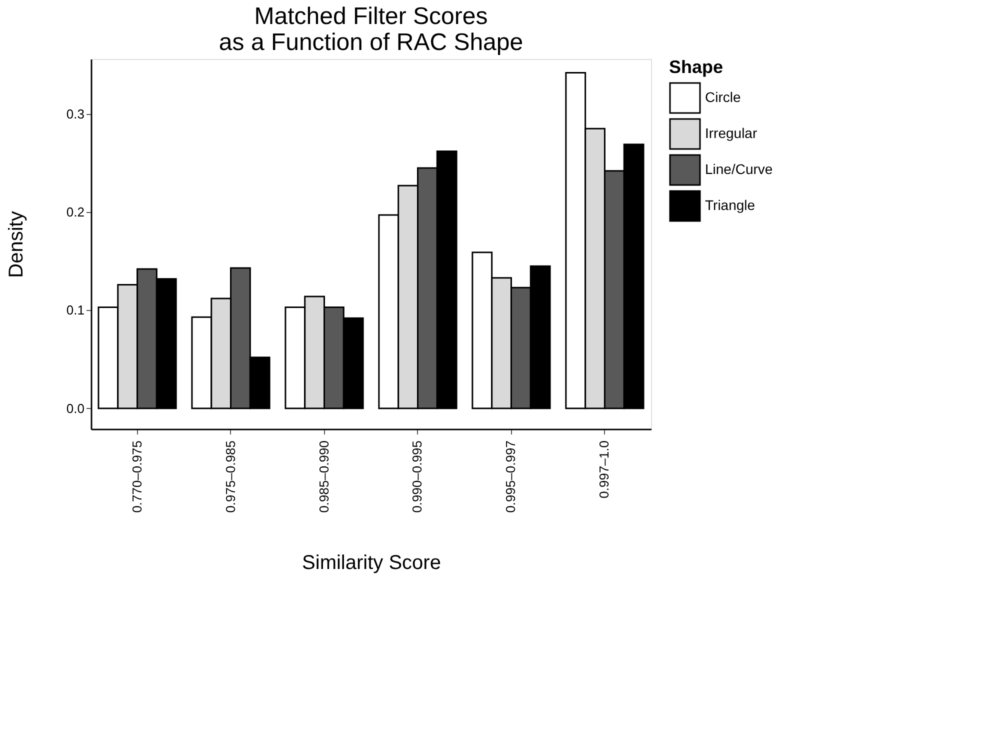  What do you see at coordinates (604, 469) in the screenshot?
I see `x-tick-label: 0.997–1.0` at bounding box center [604, 469].